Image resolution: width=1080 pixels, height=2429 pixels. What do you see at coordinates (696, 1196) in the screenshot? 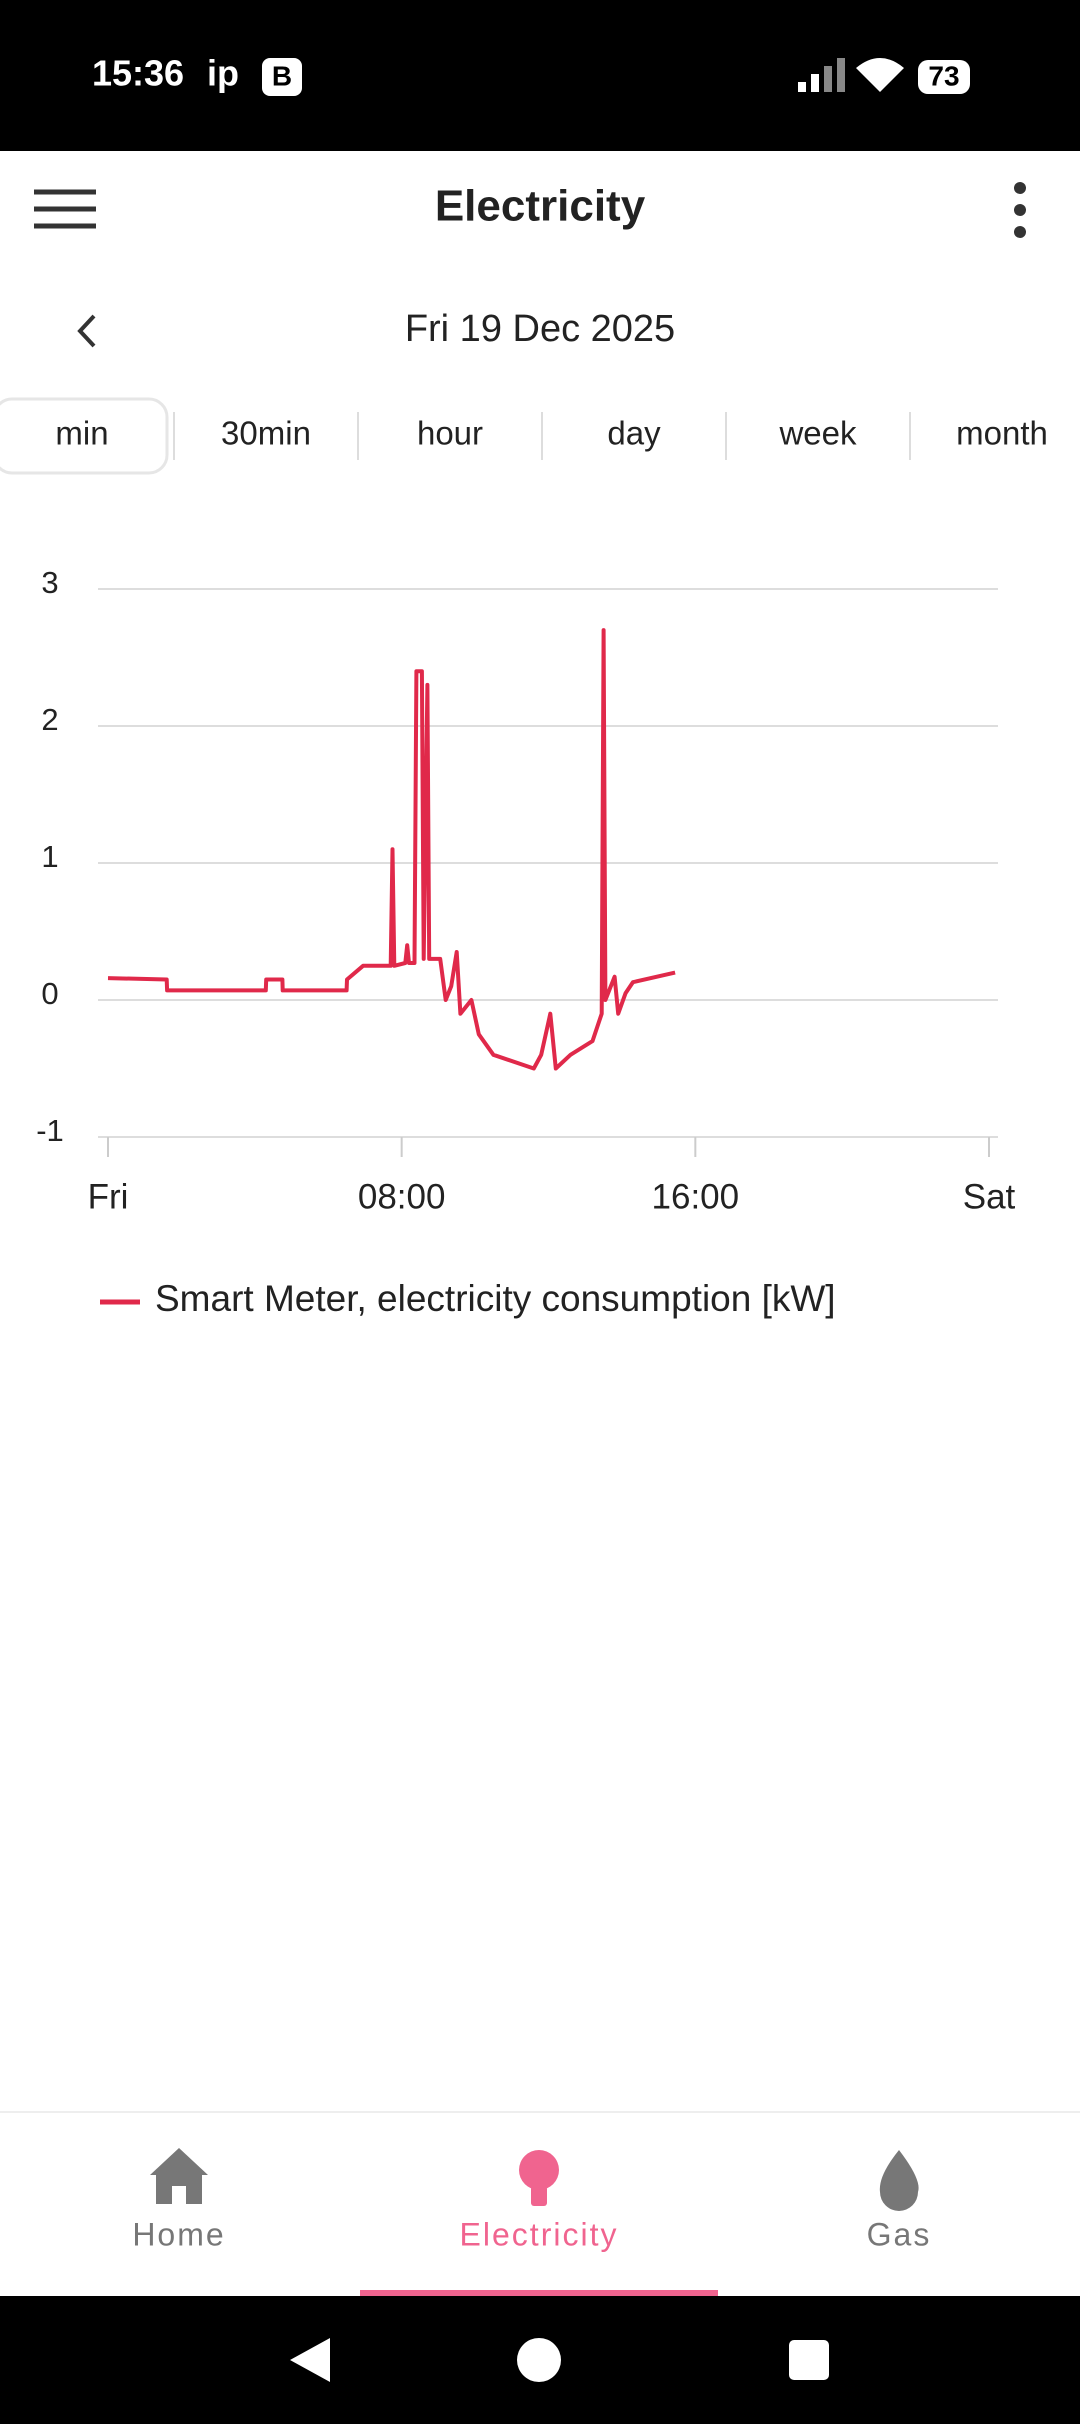
I see `x-tick-label: 16:00` at bounding box center [696, 1196].